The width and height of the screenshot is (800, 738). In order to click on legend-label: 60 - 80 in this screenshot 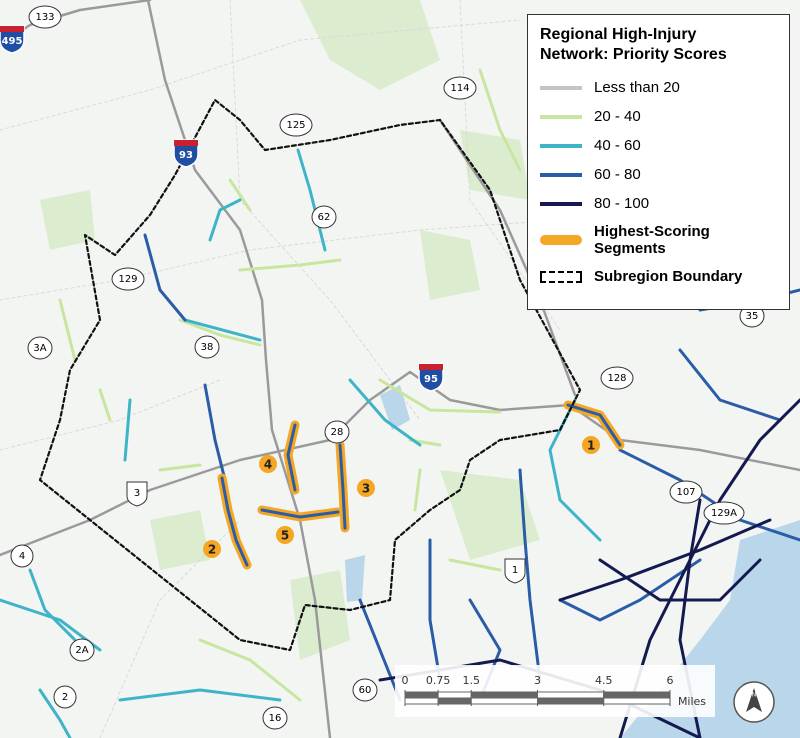, I will do `click(617, 174)`.